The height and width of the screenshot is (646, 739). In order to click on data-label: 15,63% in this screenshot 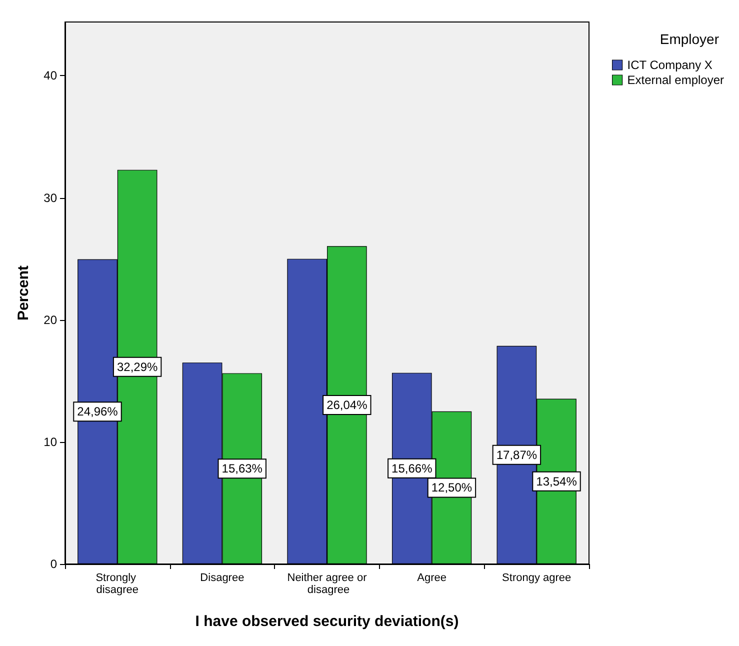, I will do `click(242, 469)`.